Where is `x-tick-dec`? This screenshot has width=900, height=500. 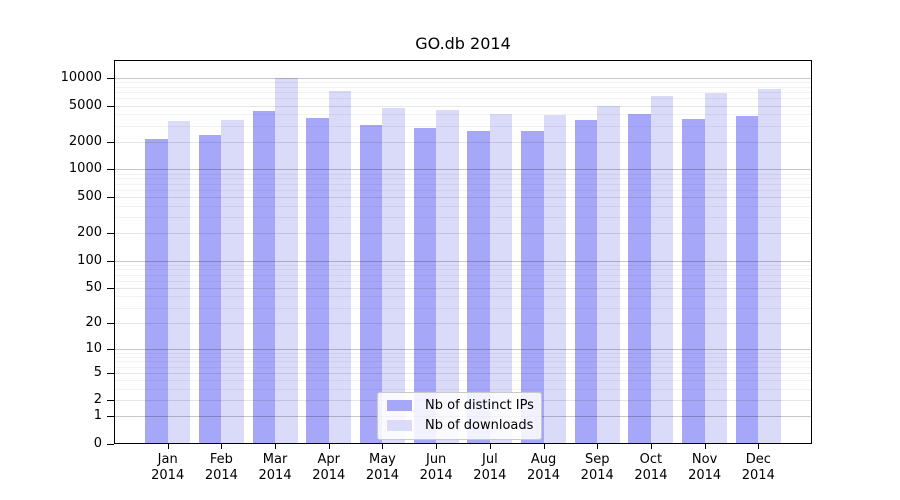
x-tick-dec is located at coordinates (759, 446).